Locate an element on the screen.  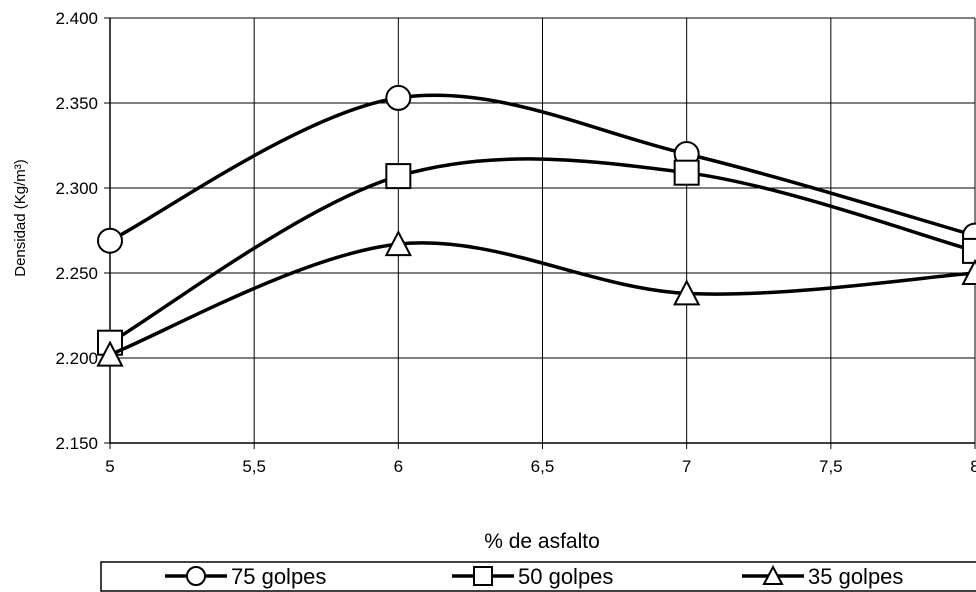
y-tick-label: 2.300 is located at coordinates (76, 188).